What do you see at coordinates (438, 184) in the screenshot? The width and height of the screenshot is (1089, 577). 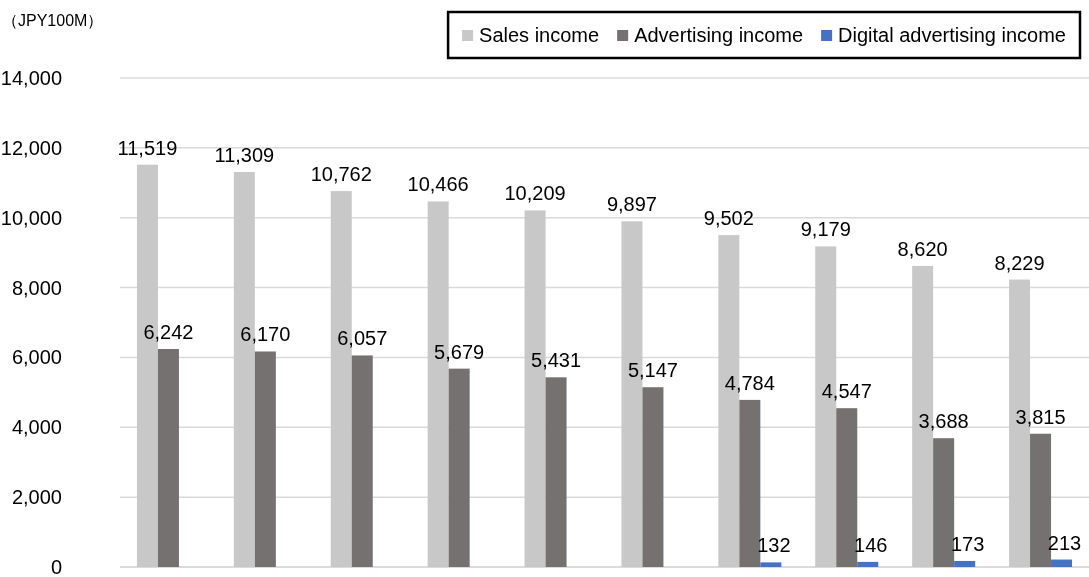 I see `data-label: 10,466` at bounding box center [438, 184].